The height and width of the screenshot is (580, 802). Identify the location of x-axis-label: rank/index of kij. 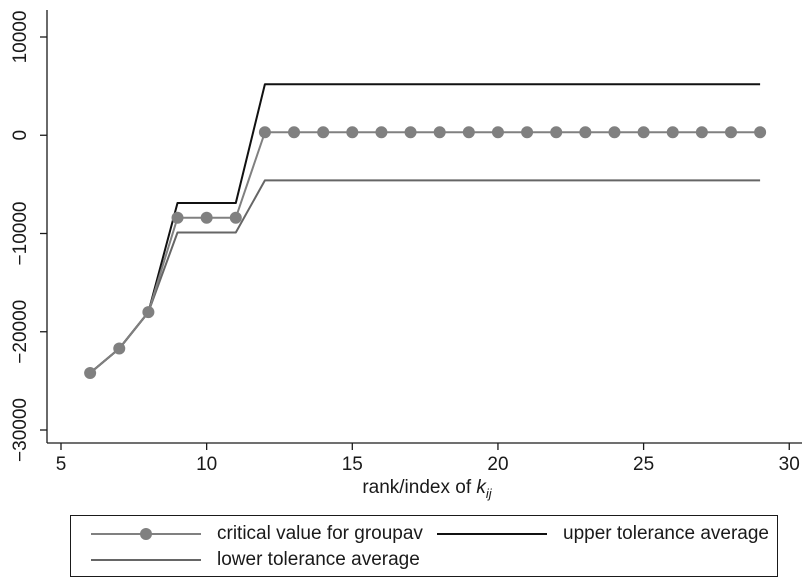
(427, 489).